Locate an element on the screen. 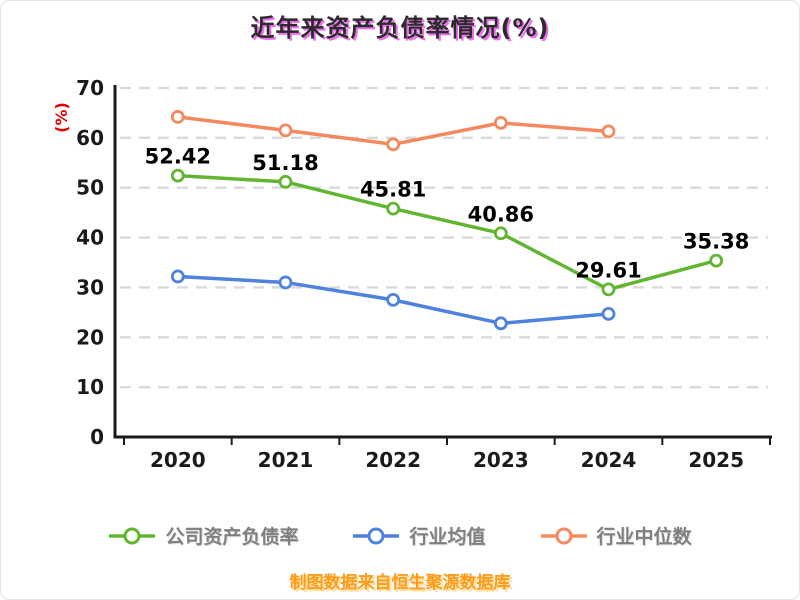 This screenshot has width=800, height=600. y-tick-label: 10 is located at coordinates (90, 387).